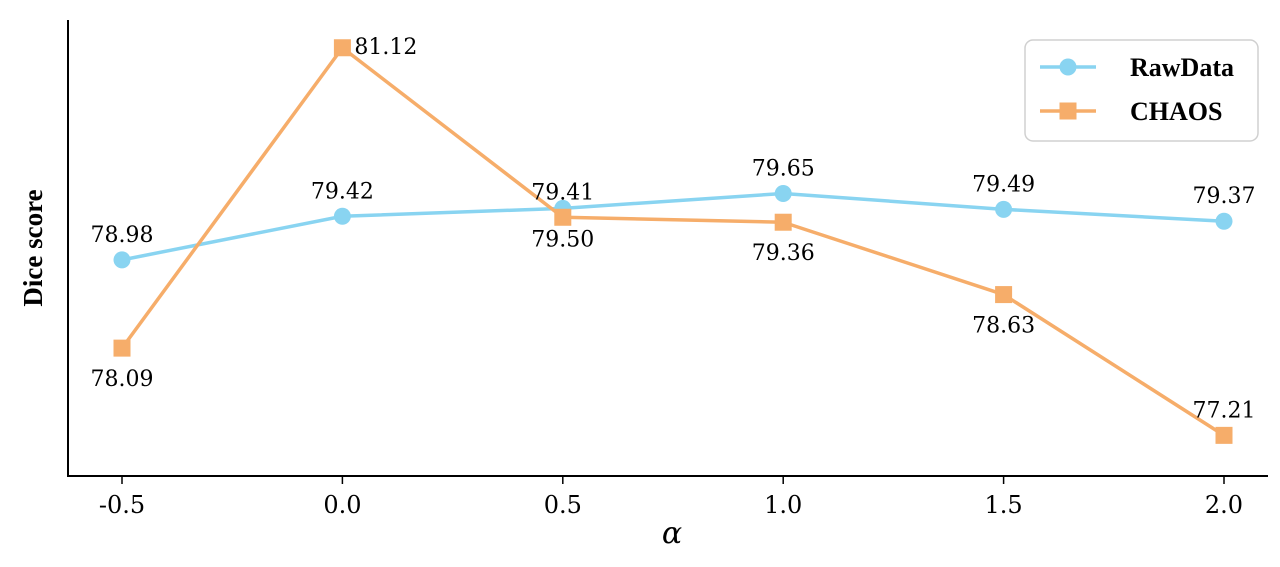  Describe the element at coordinates (672, 533) in the screenshot. I see `x-axis-label: α` at that location.